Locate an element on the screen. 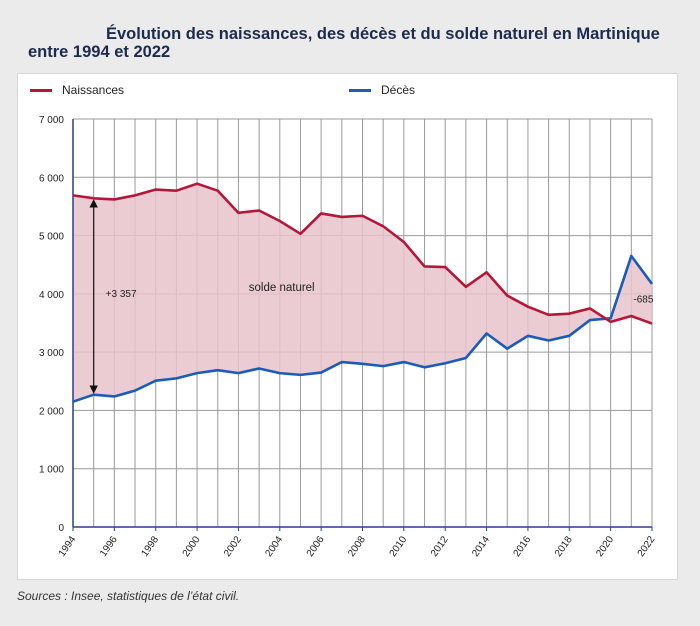 The height and width of the screenshot is (626, 700). x-tick-label: 1996 is located at coordinates (109, 546).